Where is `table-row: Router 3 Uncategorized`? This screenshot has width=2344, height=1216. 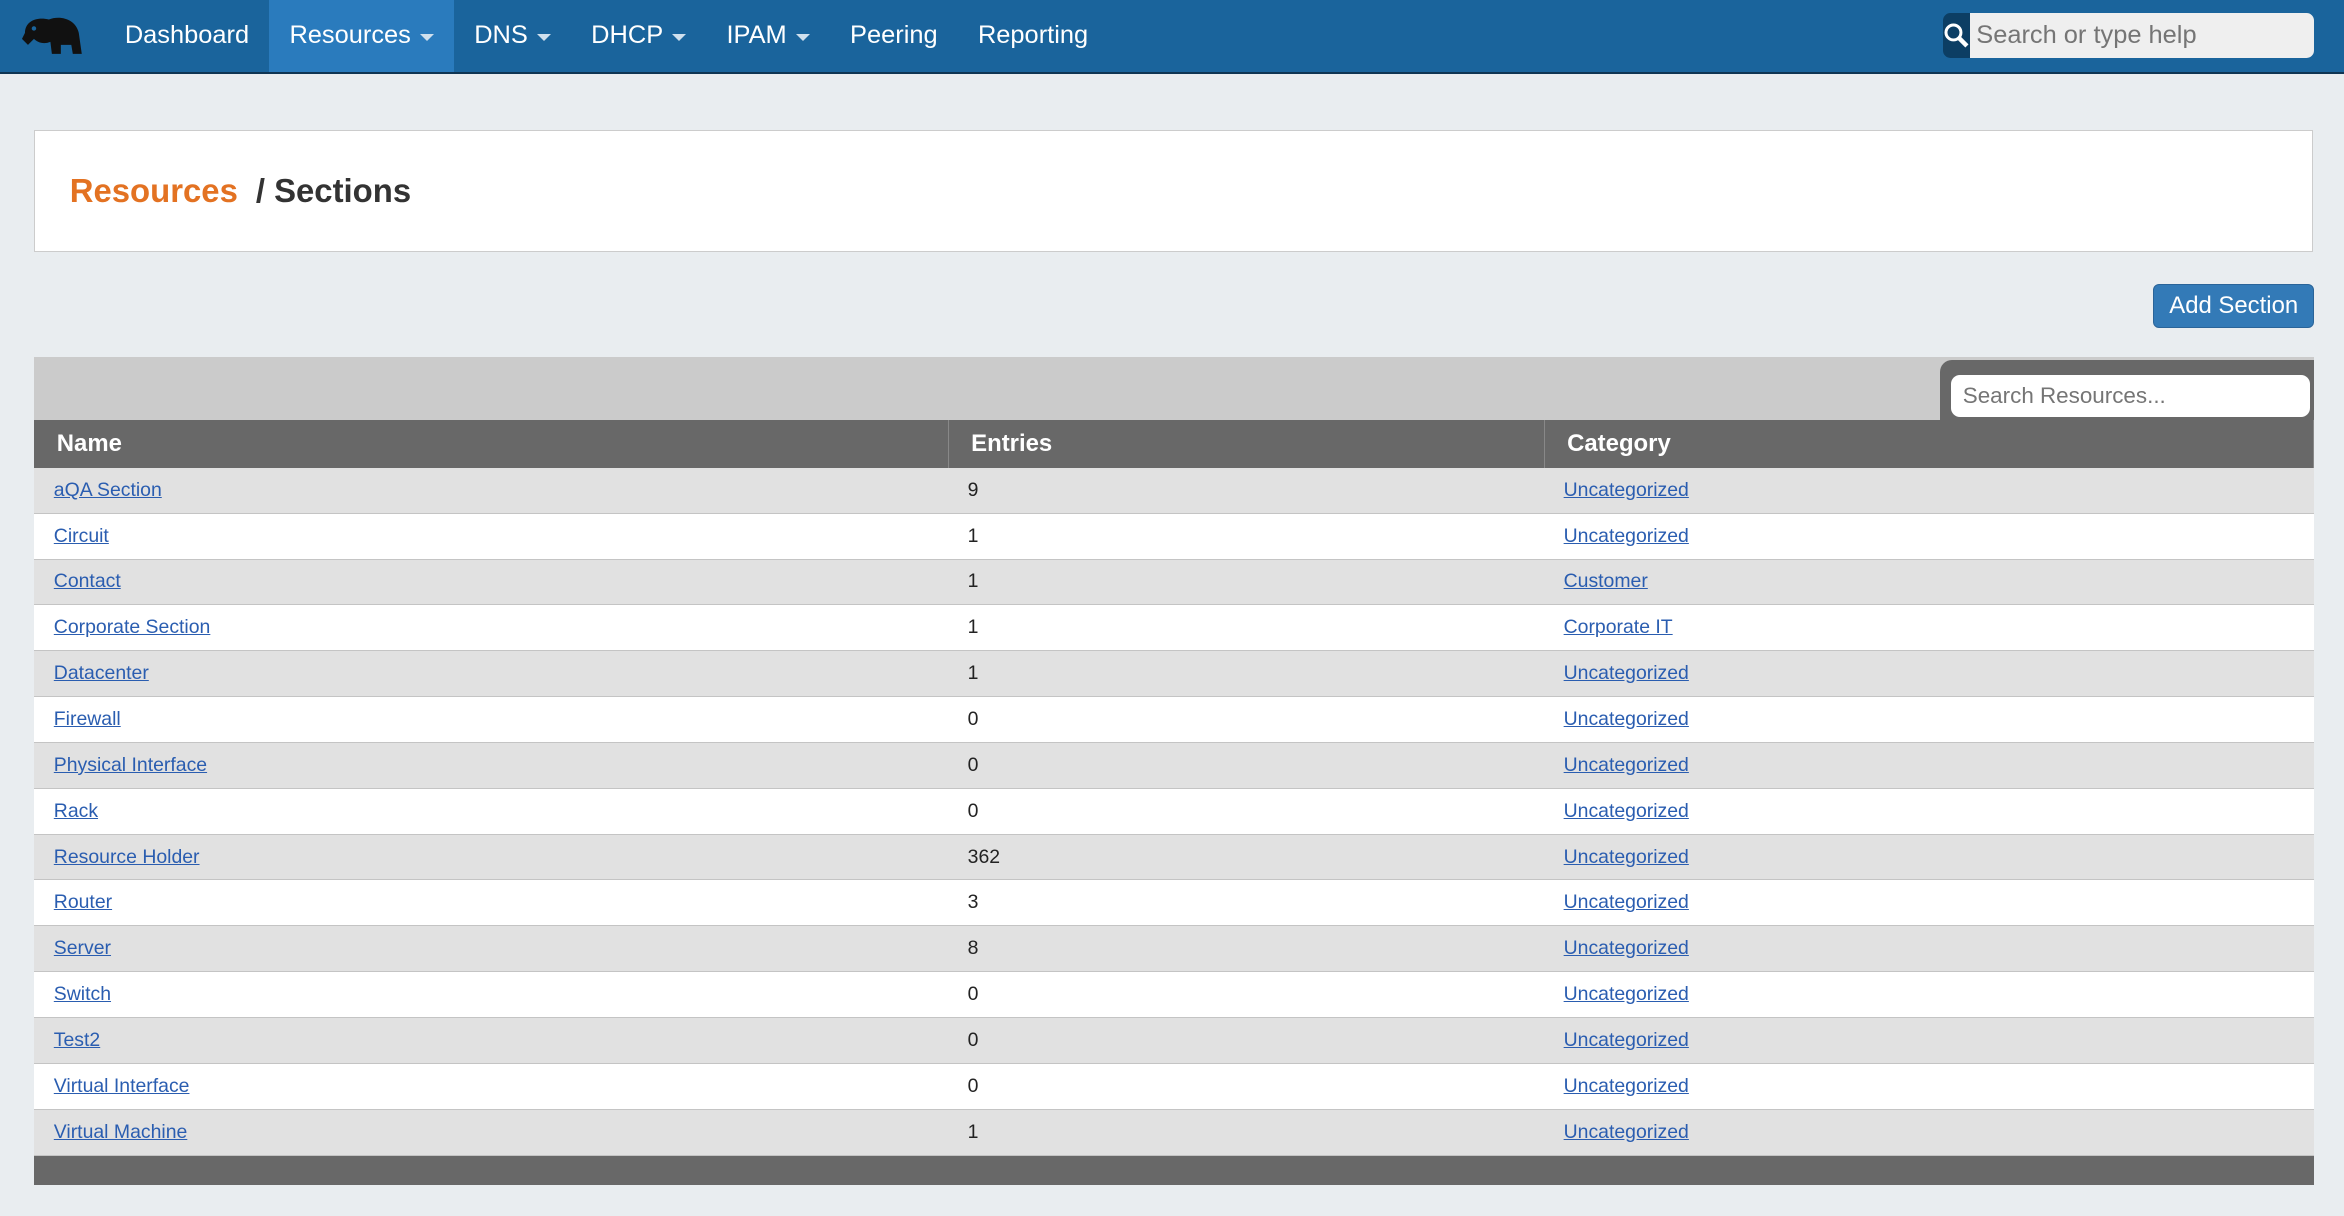 table-row: Router 3 Uncategorized is located at coordinates (1174, 903).